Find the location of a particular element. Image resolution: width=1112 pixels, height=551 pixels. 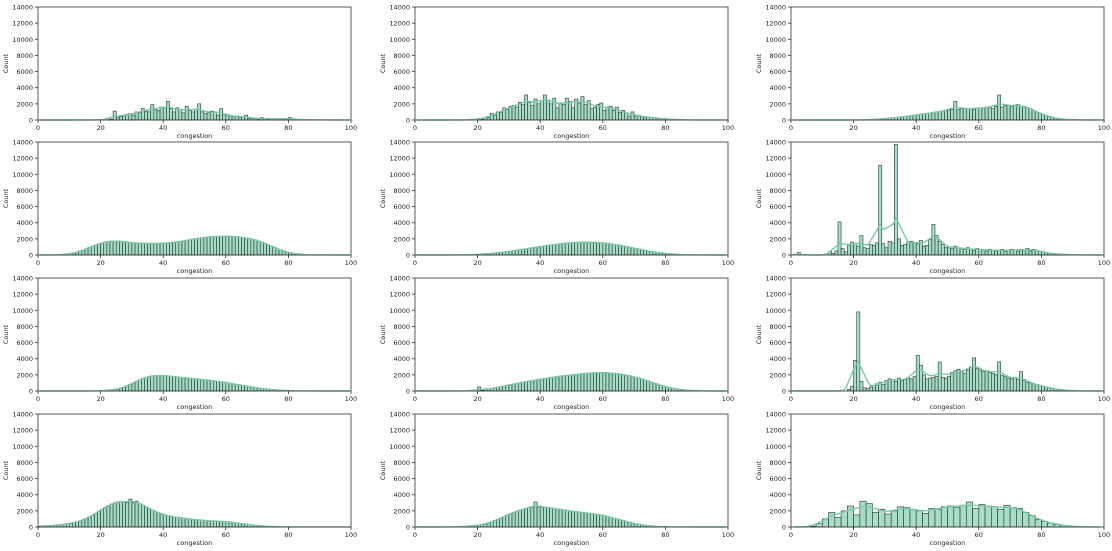

y-axis-label: Count is located at coordinates (759, 63).